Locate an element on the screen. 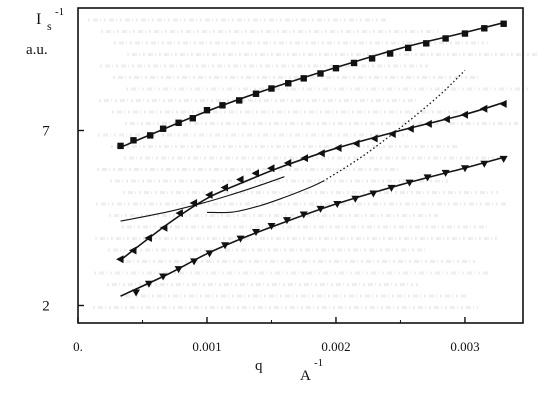 This screenshot has height=401, width=545. y-tick-label: 2 is located at coordinates (46, 307).